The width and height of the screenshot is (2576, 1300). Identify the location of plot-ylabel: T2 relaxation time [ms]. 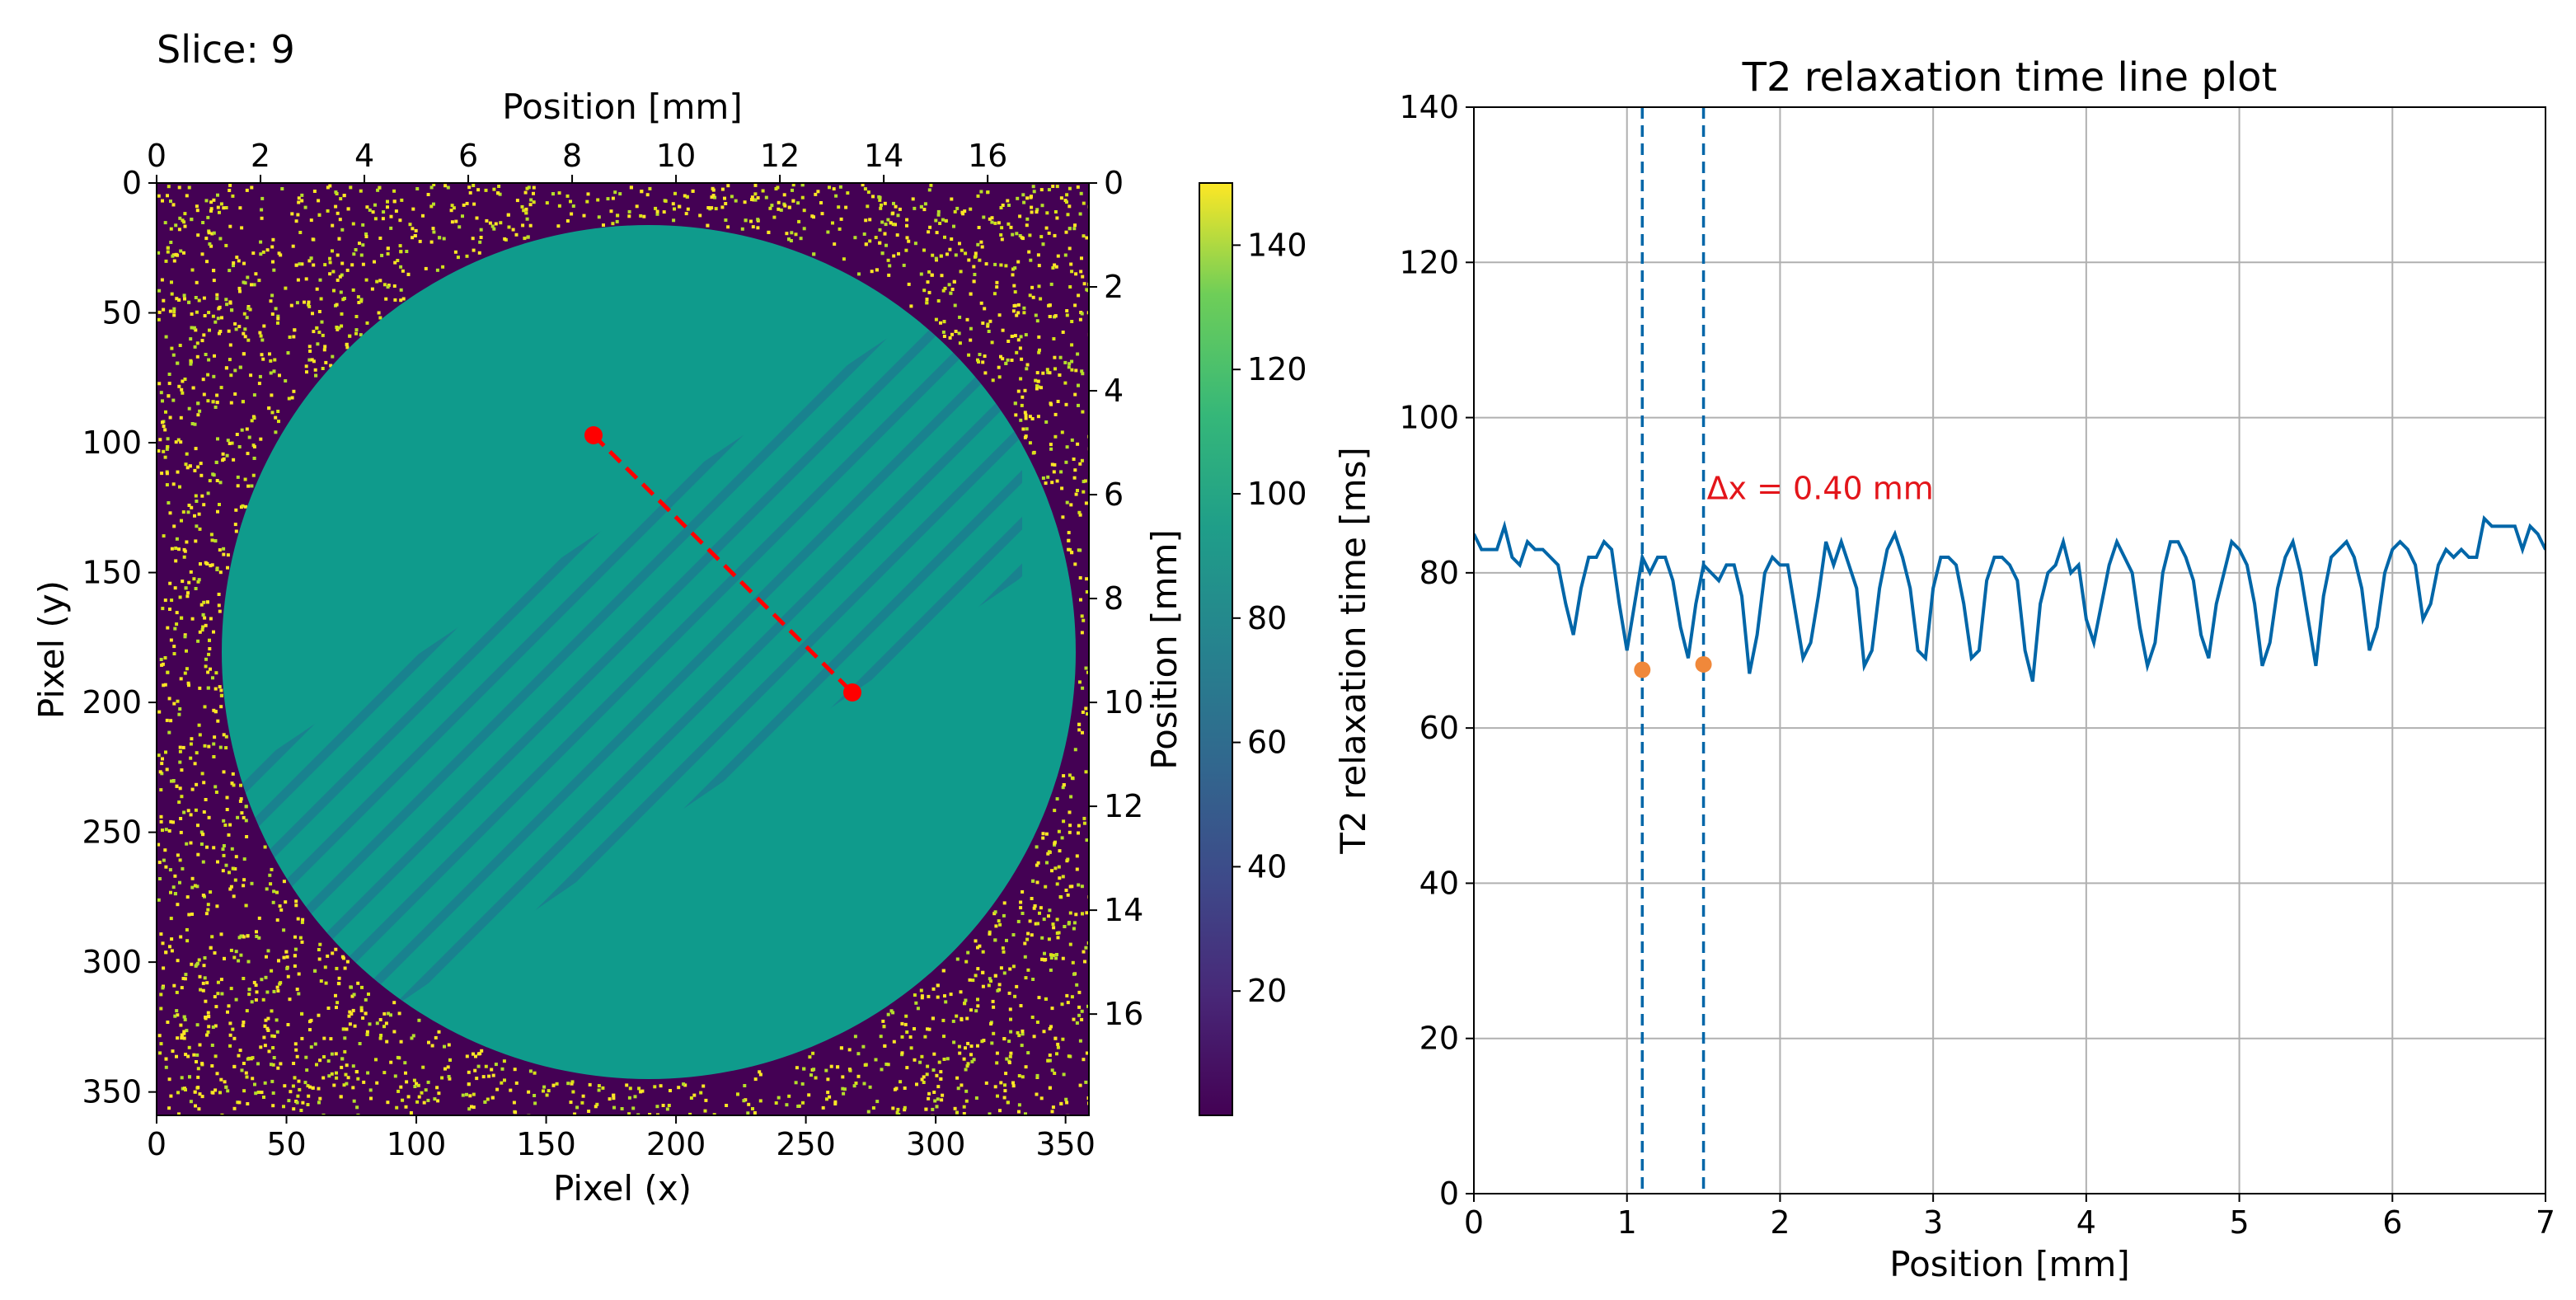
(1353, 651).